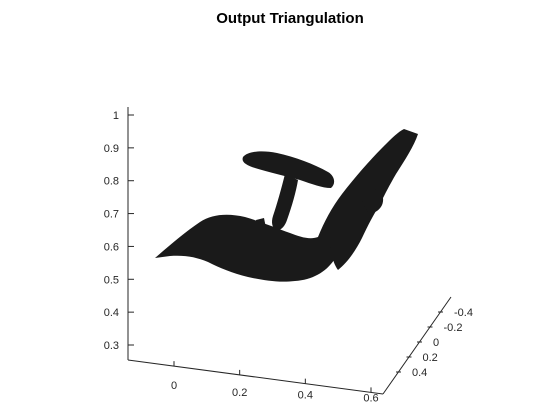  What do you see at coordinates (372, 201) in the screenshot?
I see `mesh-backrest-wing` at bounding box center [372, 201].